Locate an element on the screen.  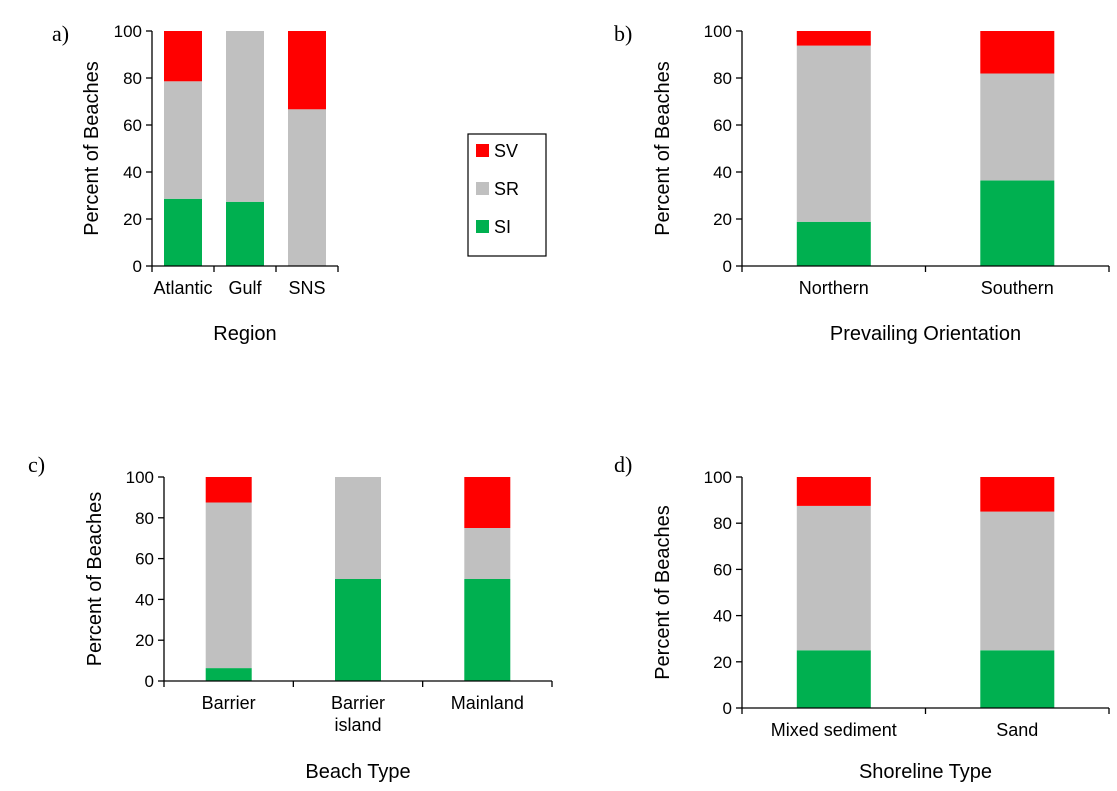
category-label: SNS is located at coordinates (306, 288).